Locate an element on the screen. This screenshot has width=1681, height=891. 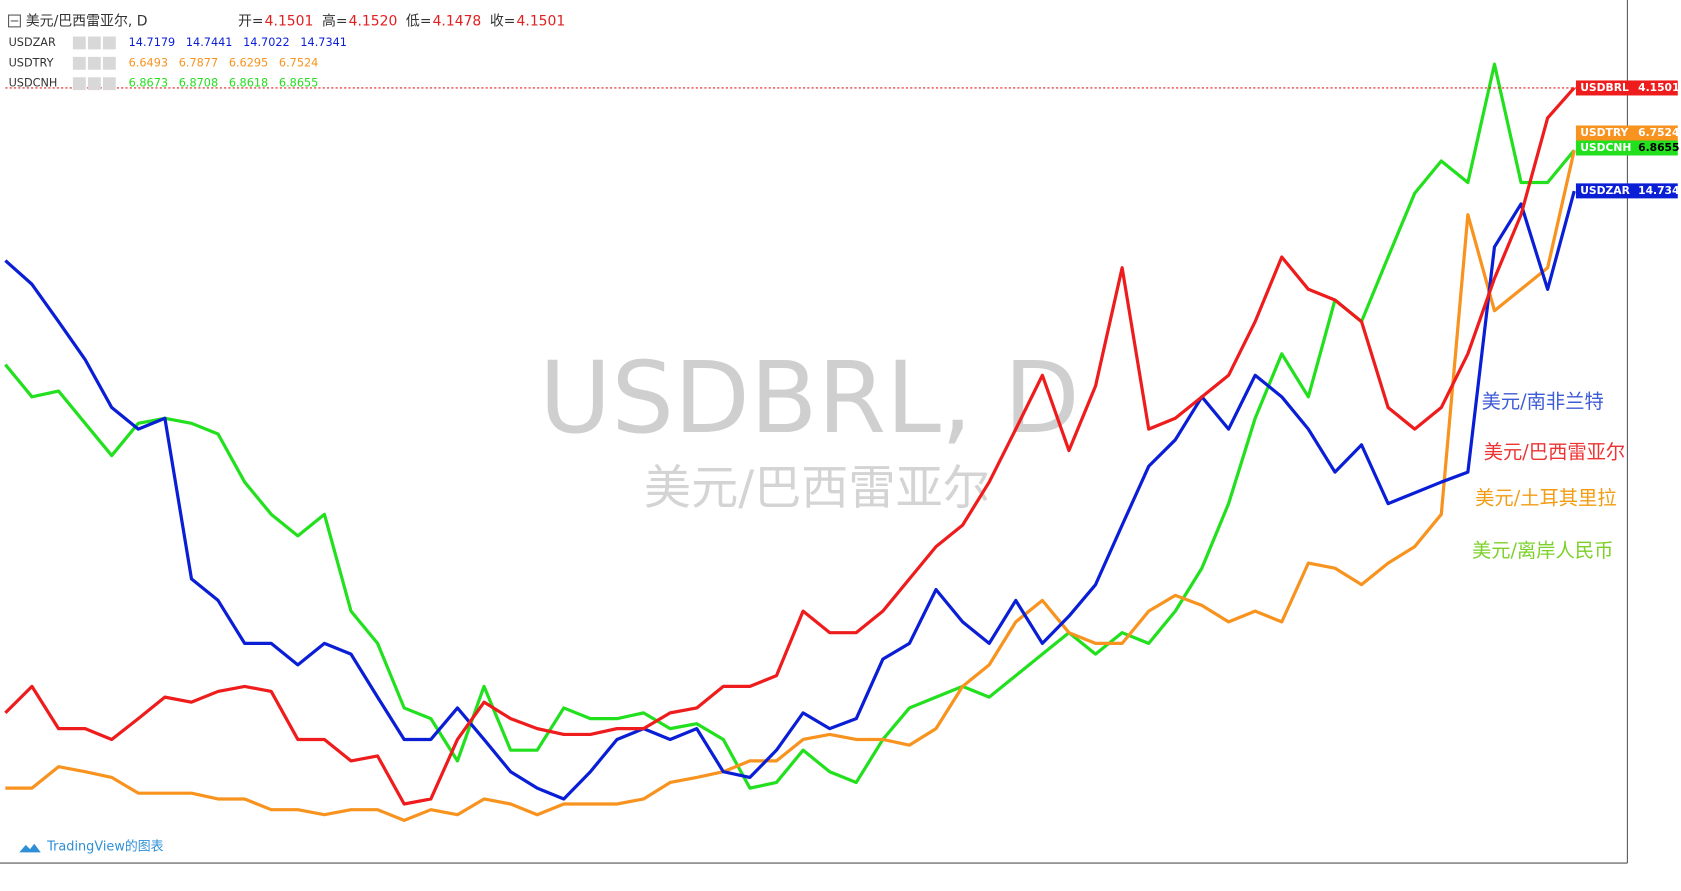
price-tag-name: USDTRY is located at coordinates (1604, 132).